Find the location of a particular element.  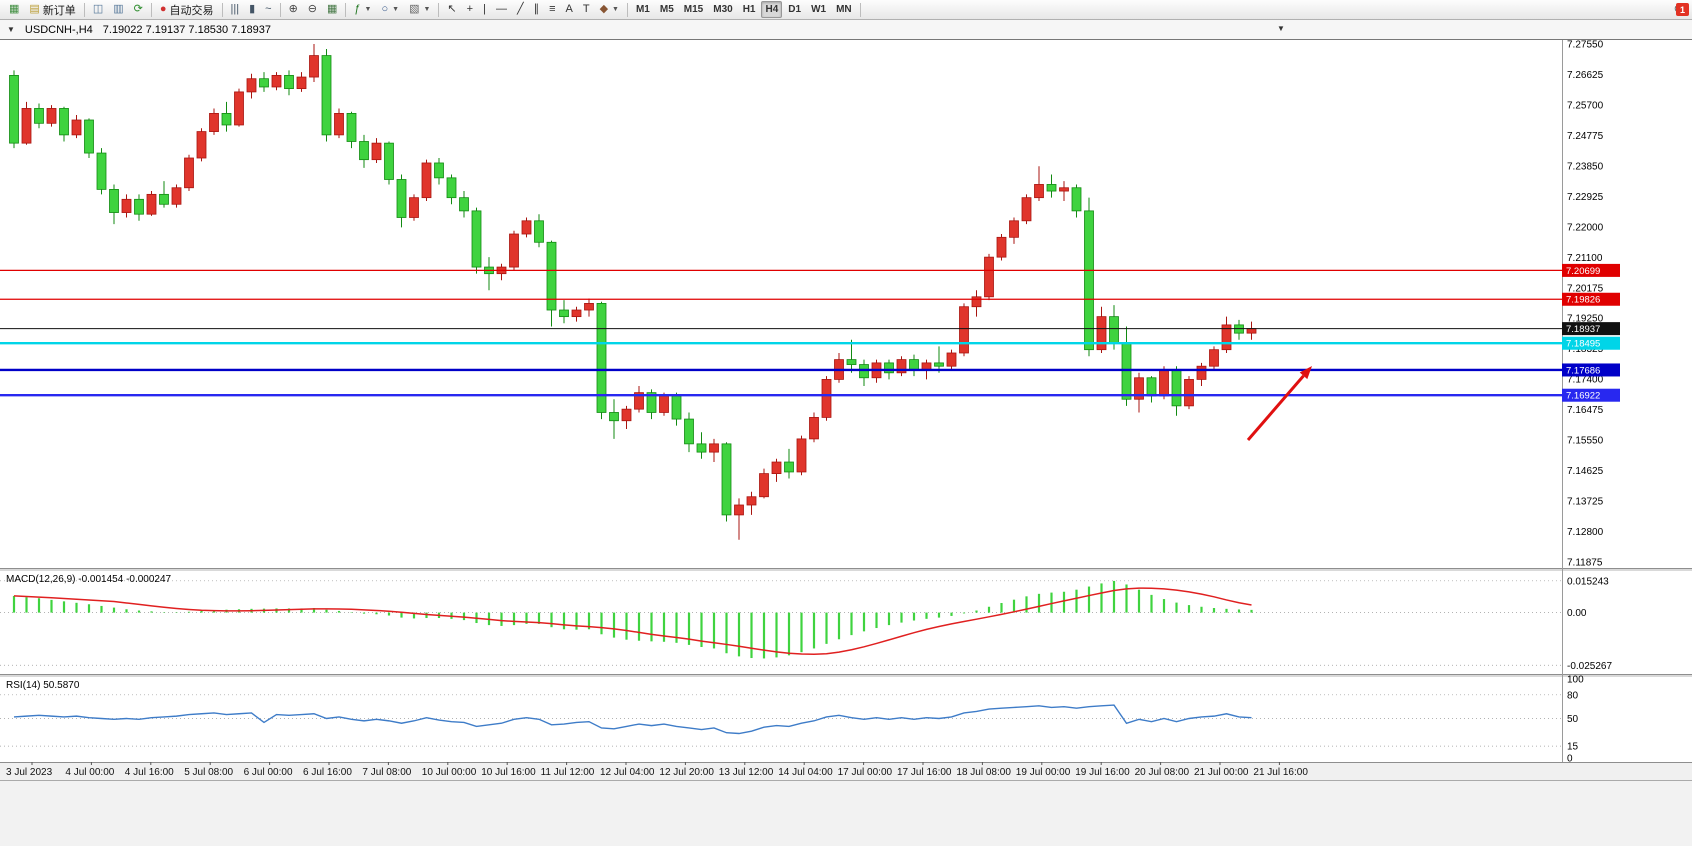

timeframe-mn-button: MN is located at coordinates (844, 9).